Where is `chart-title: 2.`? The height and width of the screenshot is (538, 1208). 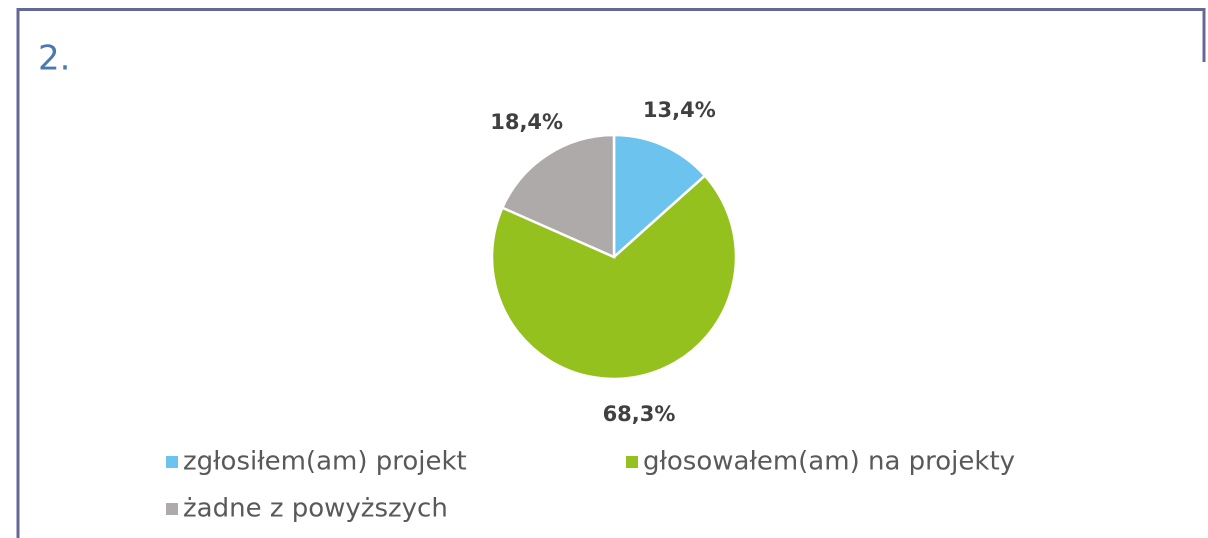 chart-title: 2. is located at coordinates (54, 59).